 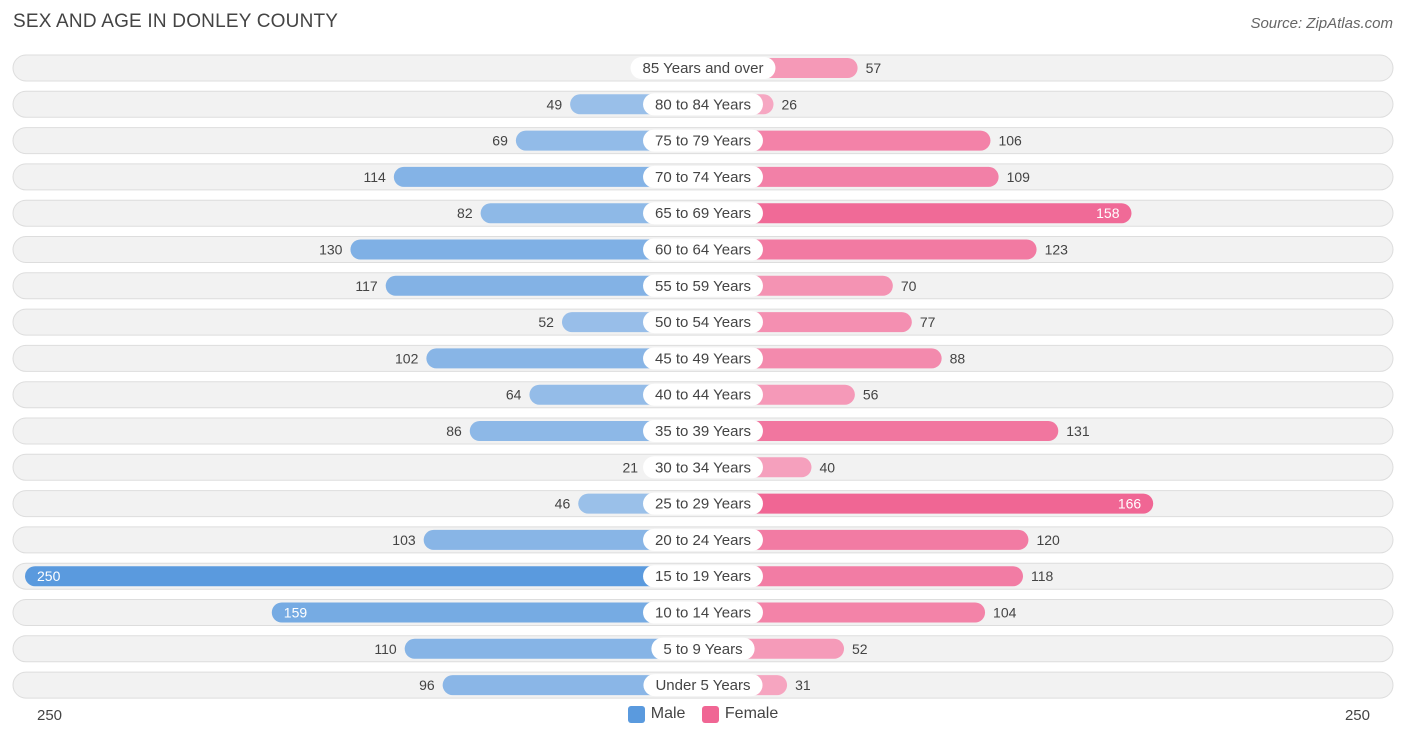 I want to click on category-label-under-5-years: Under 5 Years, so click(x=702, y=685).